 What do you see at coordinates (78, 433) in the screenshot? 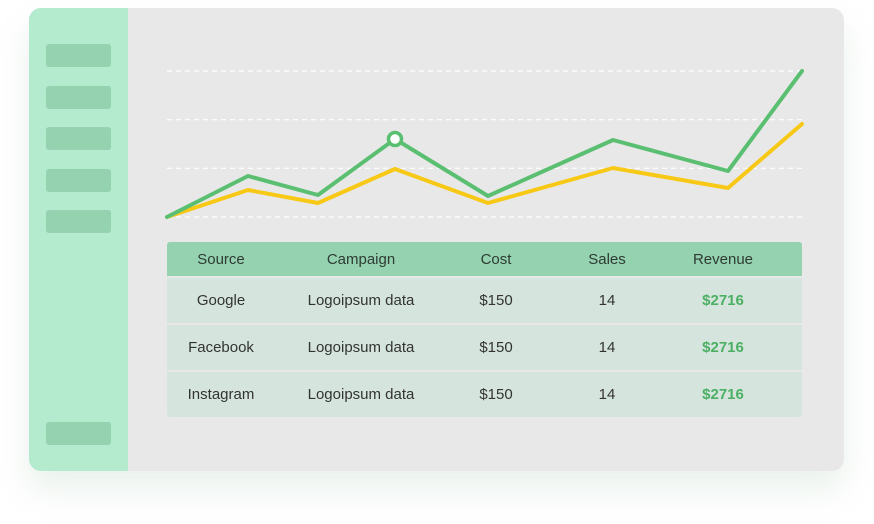
I see `sidebar-item-bottom` at bounding box center [78, 433].